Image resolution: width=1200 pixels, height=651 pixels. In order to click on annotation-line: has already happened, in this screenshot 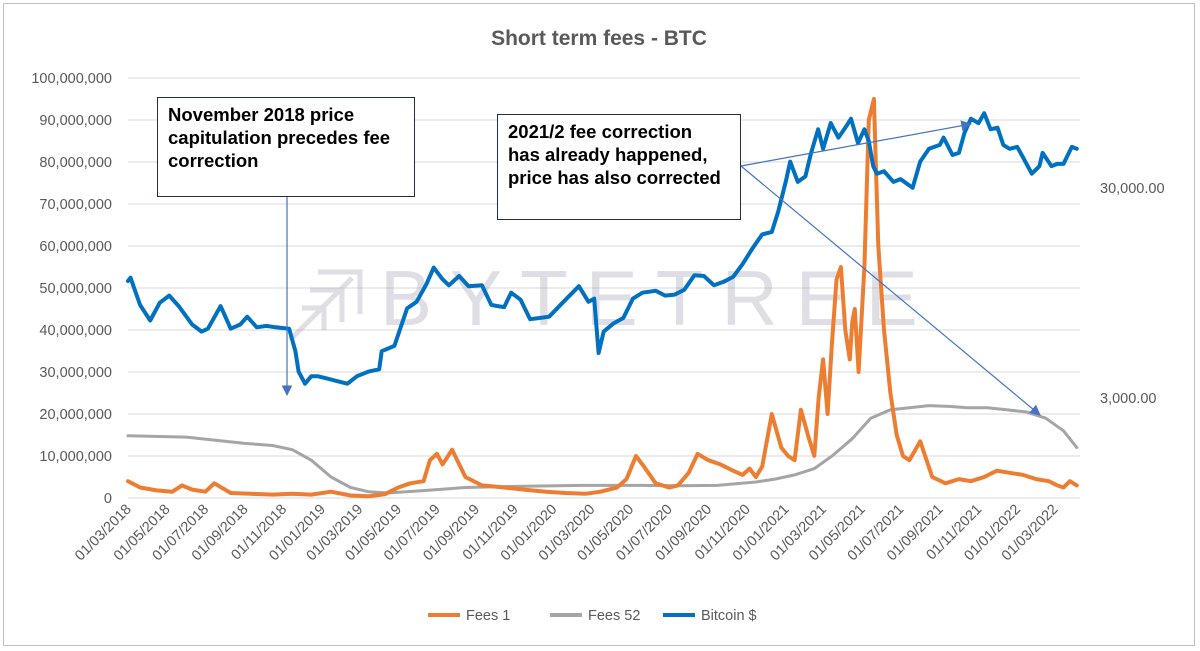, I will do `click(608, 154)`.